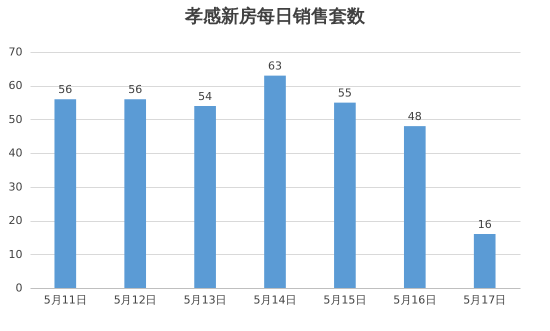 This screenshot has height=331, width=550. I want to click on x-tick-label: 5月16日, so click(414, 300).